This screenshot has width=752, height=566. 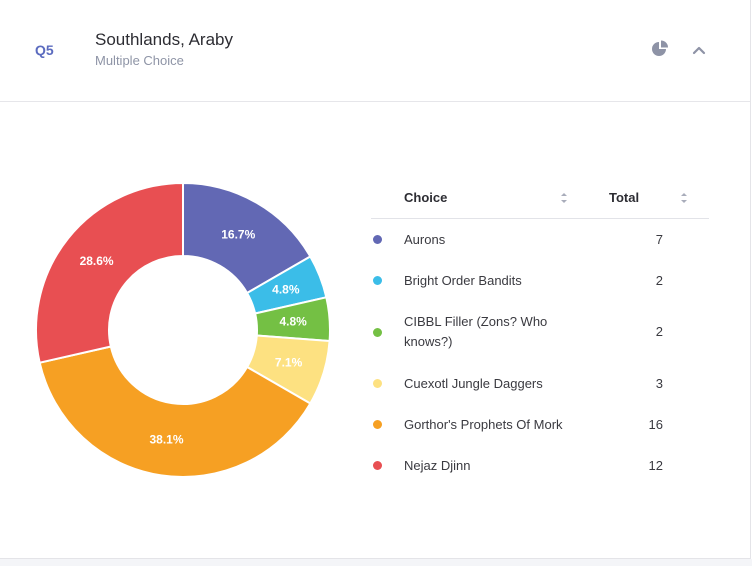 I want to click on slice-aurons, so click(x=247, y=238).